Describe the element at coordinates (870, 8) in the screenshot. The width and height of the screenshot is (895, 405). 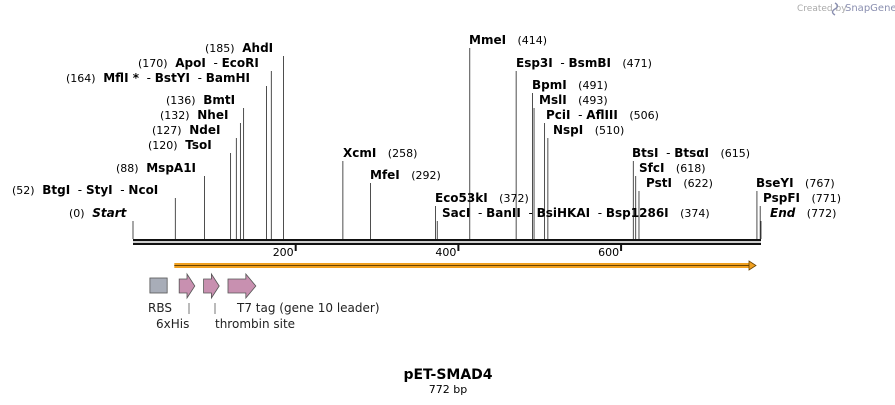
I see `credit-brand: SnapGene` at that location.